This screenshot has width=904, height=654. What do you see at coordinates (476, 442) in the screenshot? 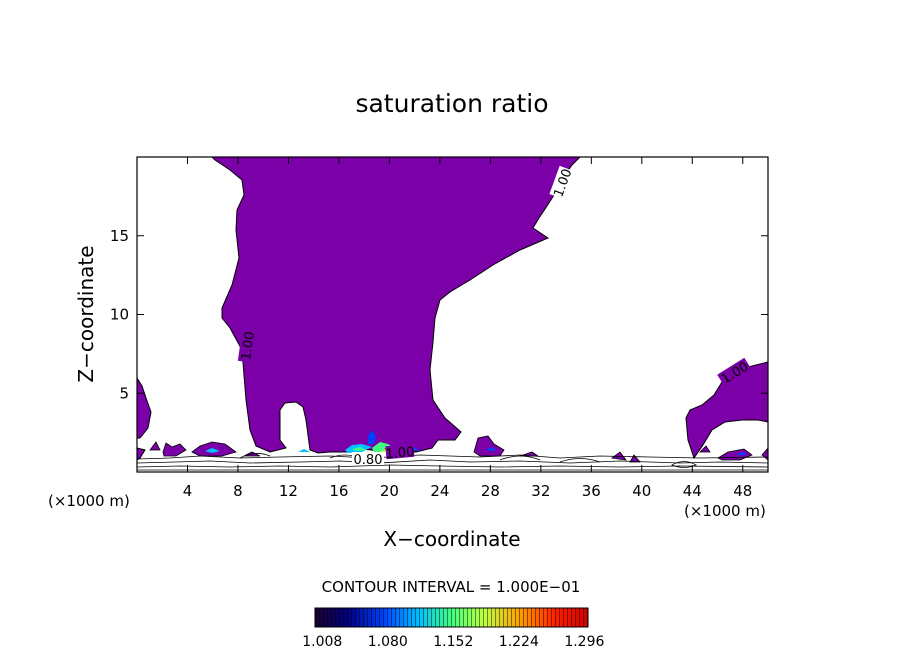
I see `high-saturation-patches` at bounding box center [476, 442].